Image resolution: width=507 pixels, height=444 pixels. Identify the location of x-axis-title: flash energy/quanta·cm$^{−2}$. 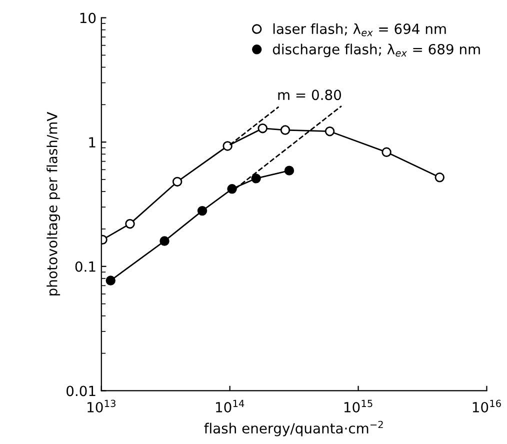
(293, 428).